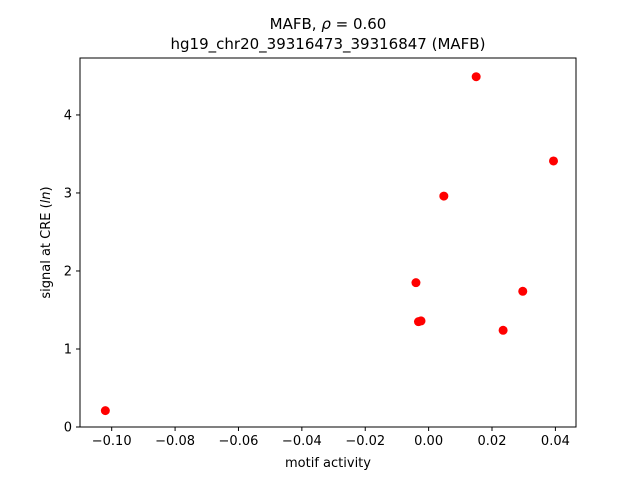  What do you see at coordinates (328, 463) in the screenshot?
I see `x-axis-label: motif activity` at bounding box center [328, 463].